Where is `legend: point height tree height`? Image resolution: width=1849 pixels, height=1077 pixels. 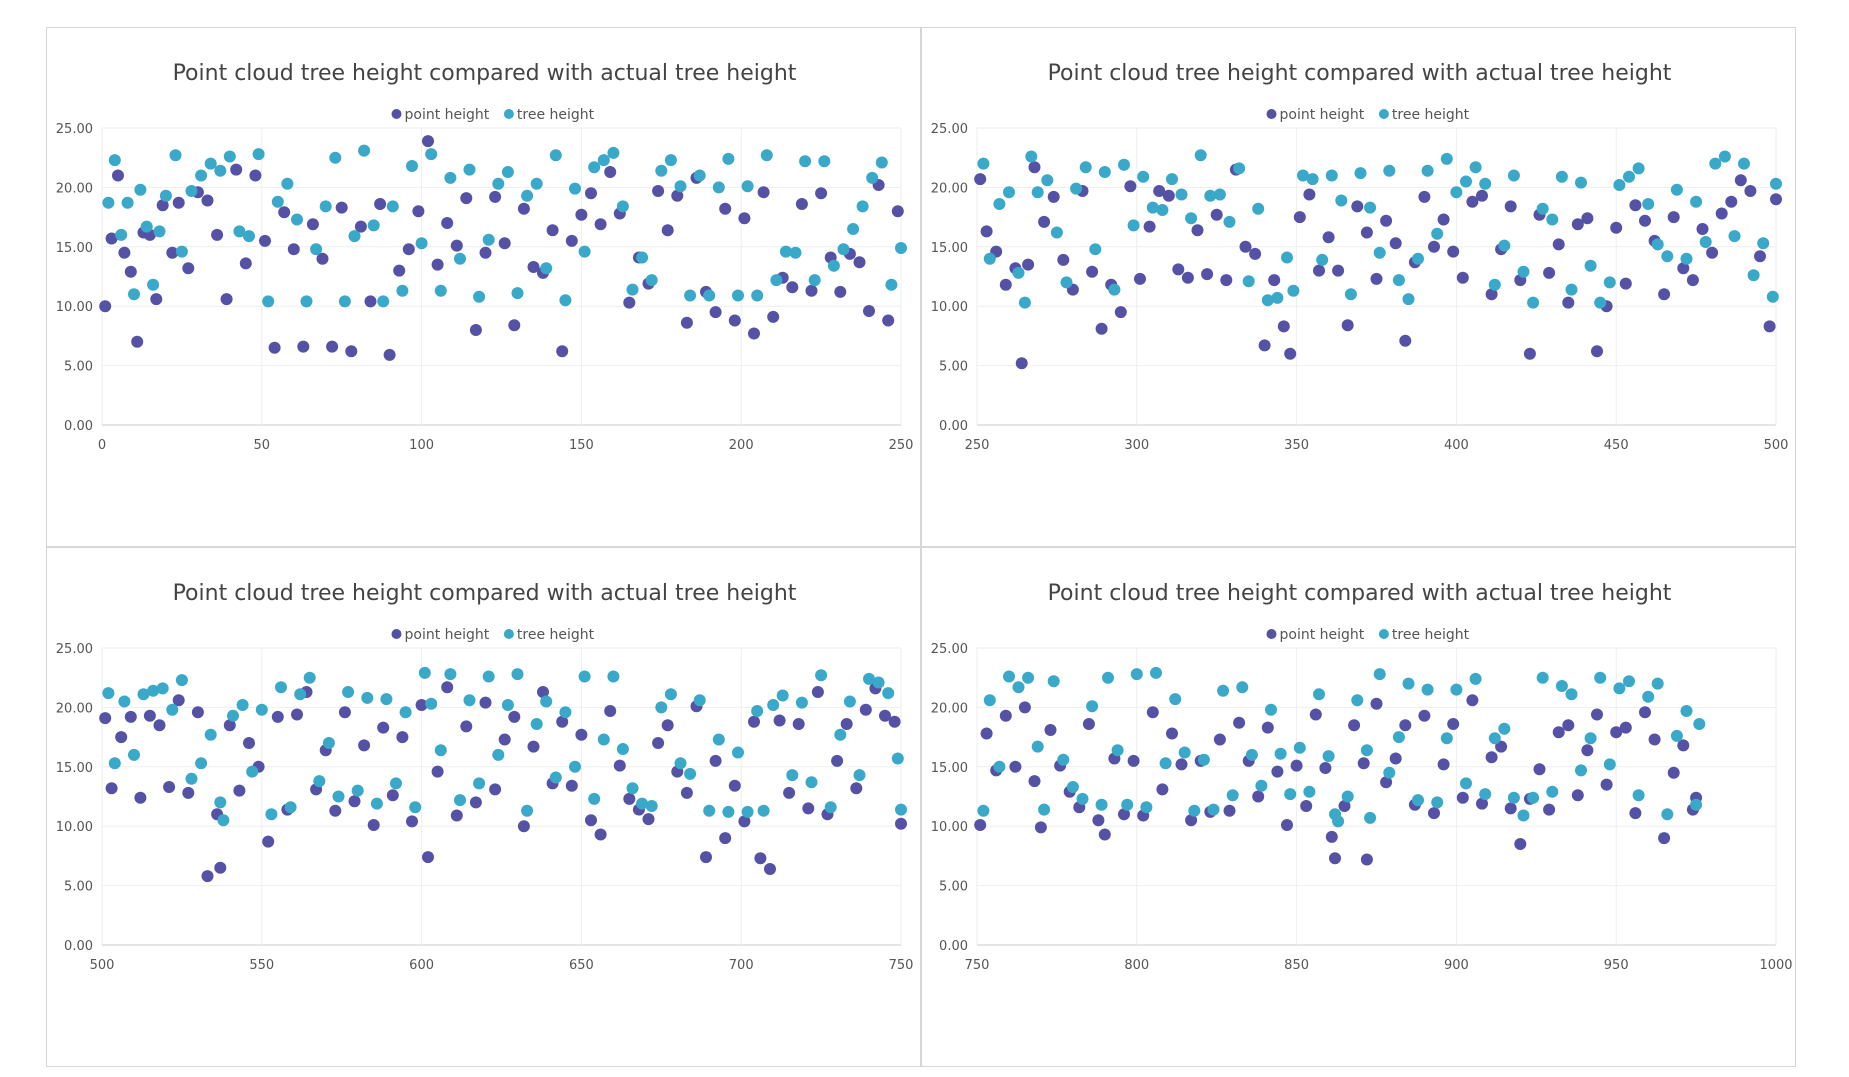 legend: point height tree height is located at coordinates (1368, 635).